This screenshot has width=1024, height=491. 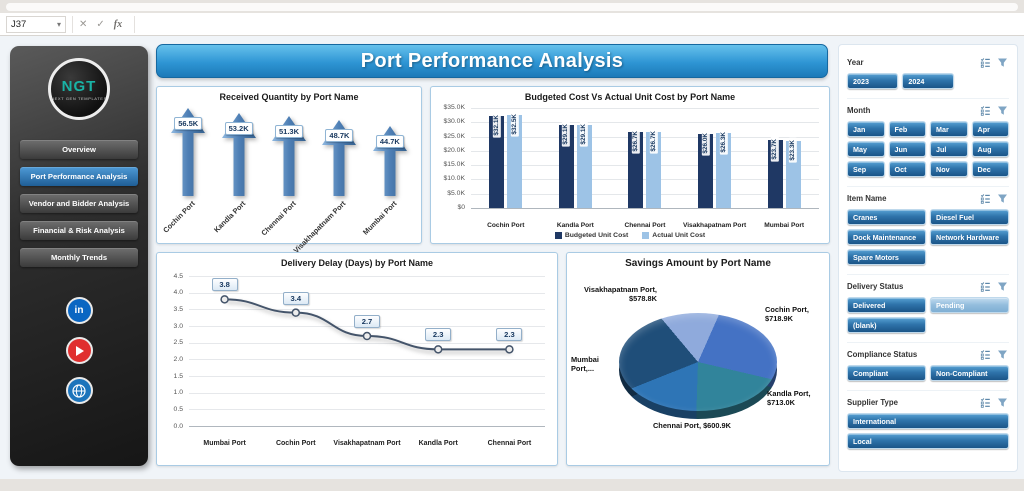 I want to click on slicer-button-mar: Mar, so click(x=949, y=129).